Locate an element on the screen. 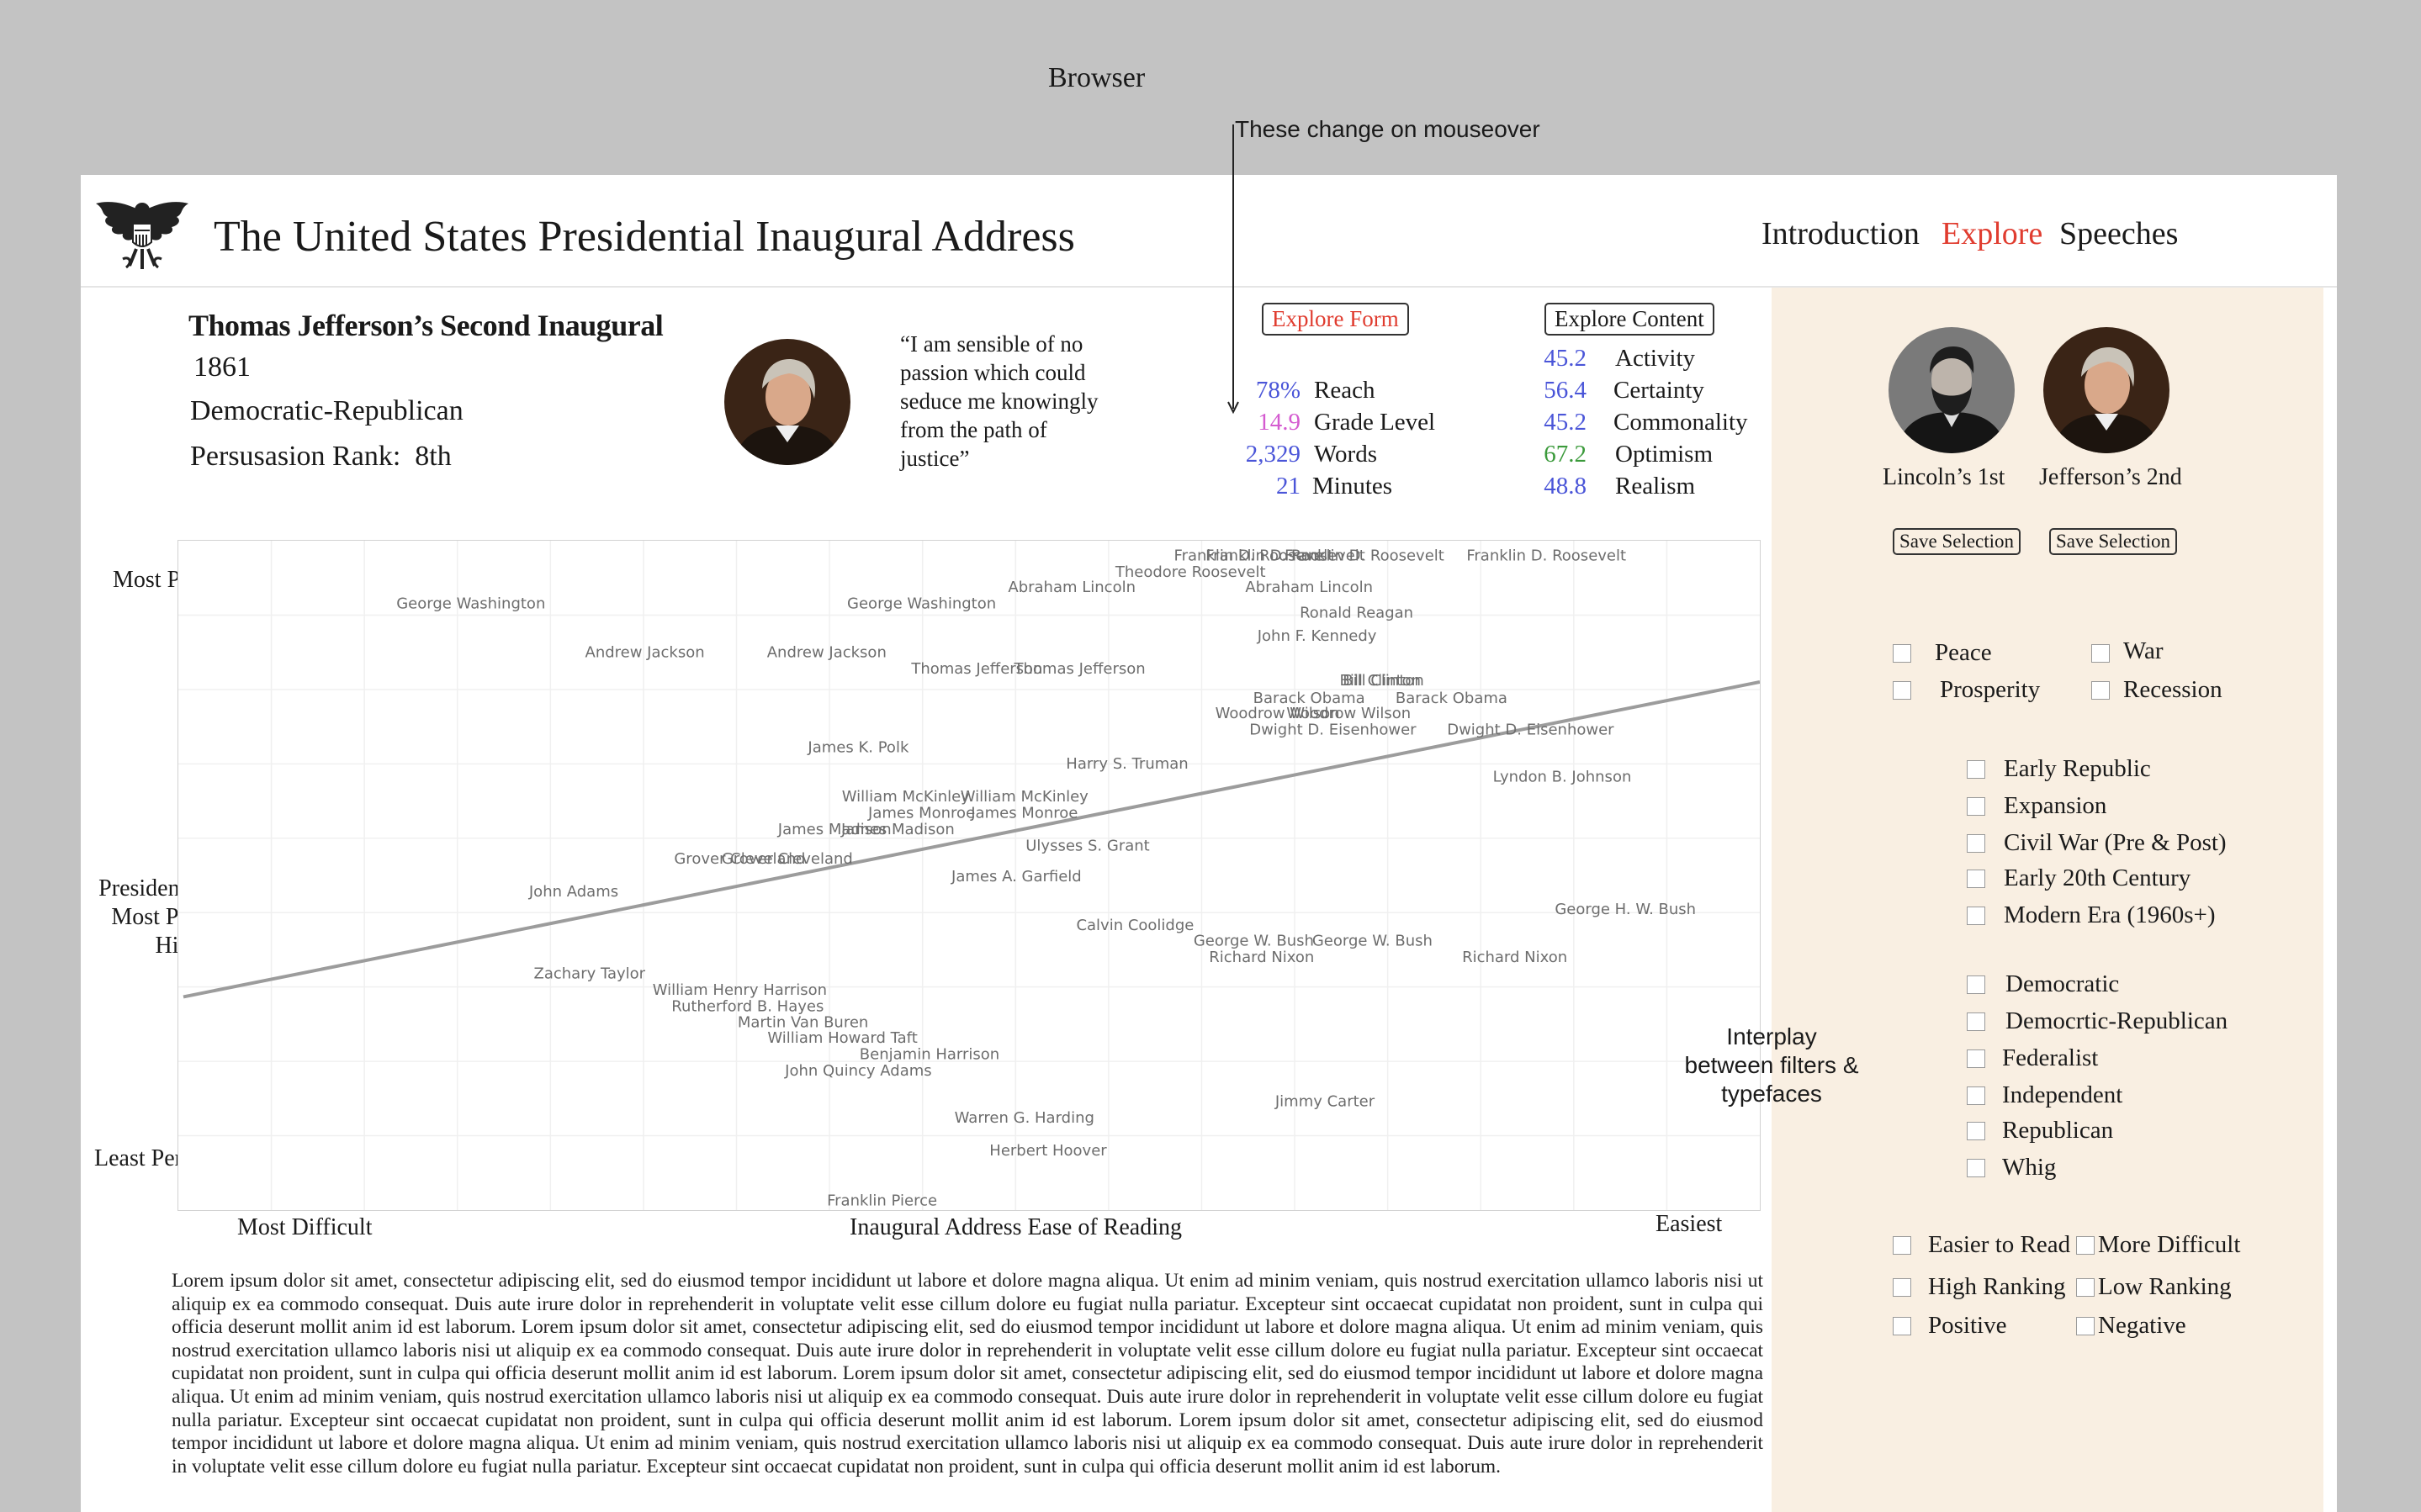  filter-label-republican: Republican is located at coordinates (2058, 1130).